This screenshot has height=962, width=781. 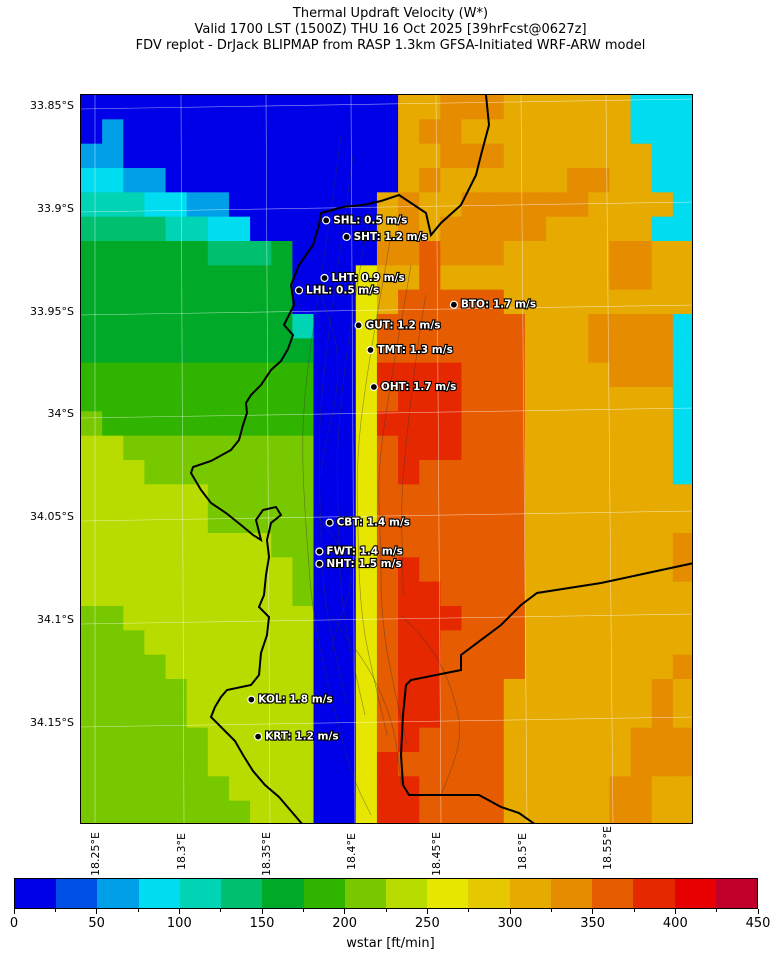 I want to click on station-marker-bto, so click(x=453, y=304).